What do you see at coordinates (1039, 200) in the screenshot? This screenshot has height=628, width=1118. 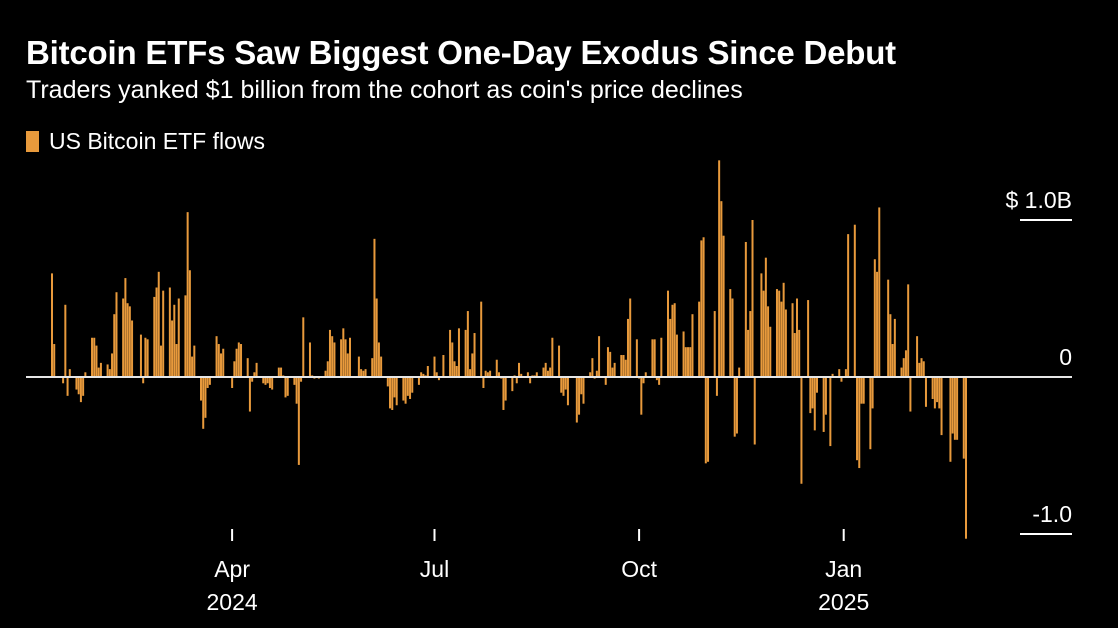 I see `y-tick-label: $ 1.0B` at bounding box center [1039, 200].